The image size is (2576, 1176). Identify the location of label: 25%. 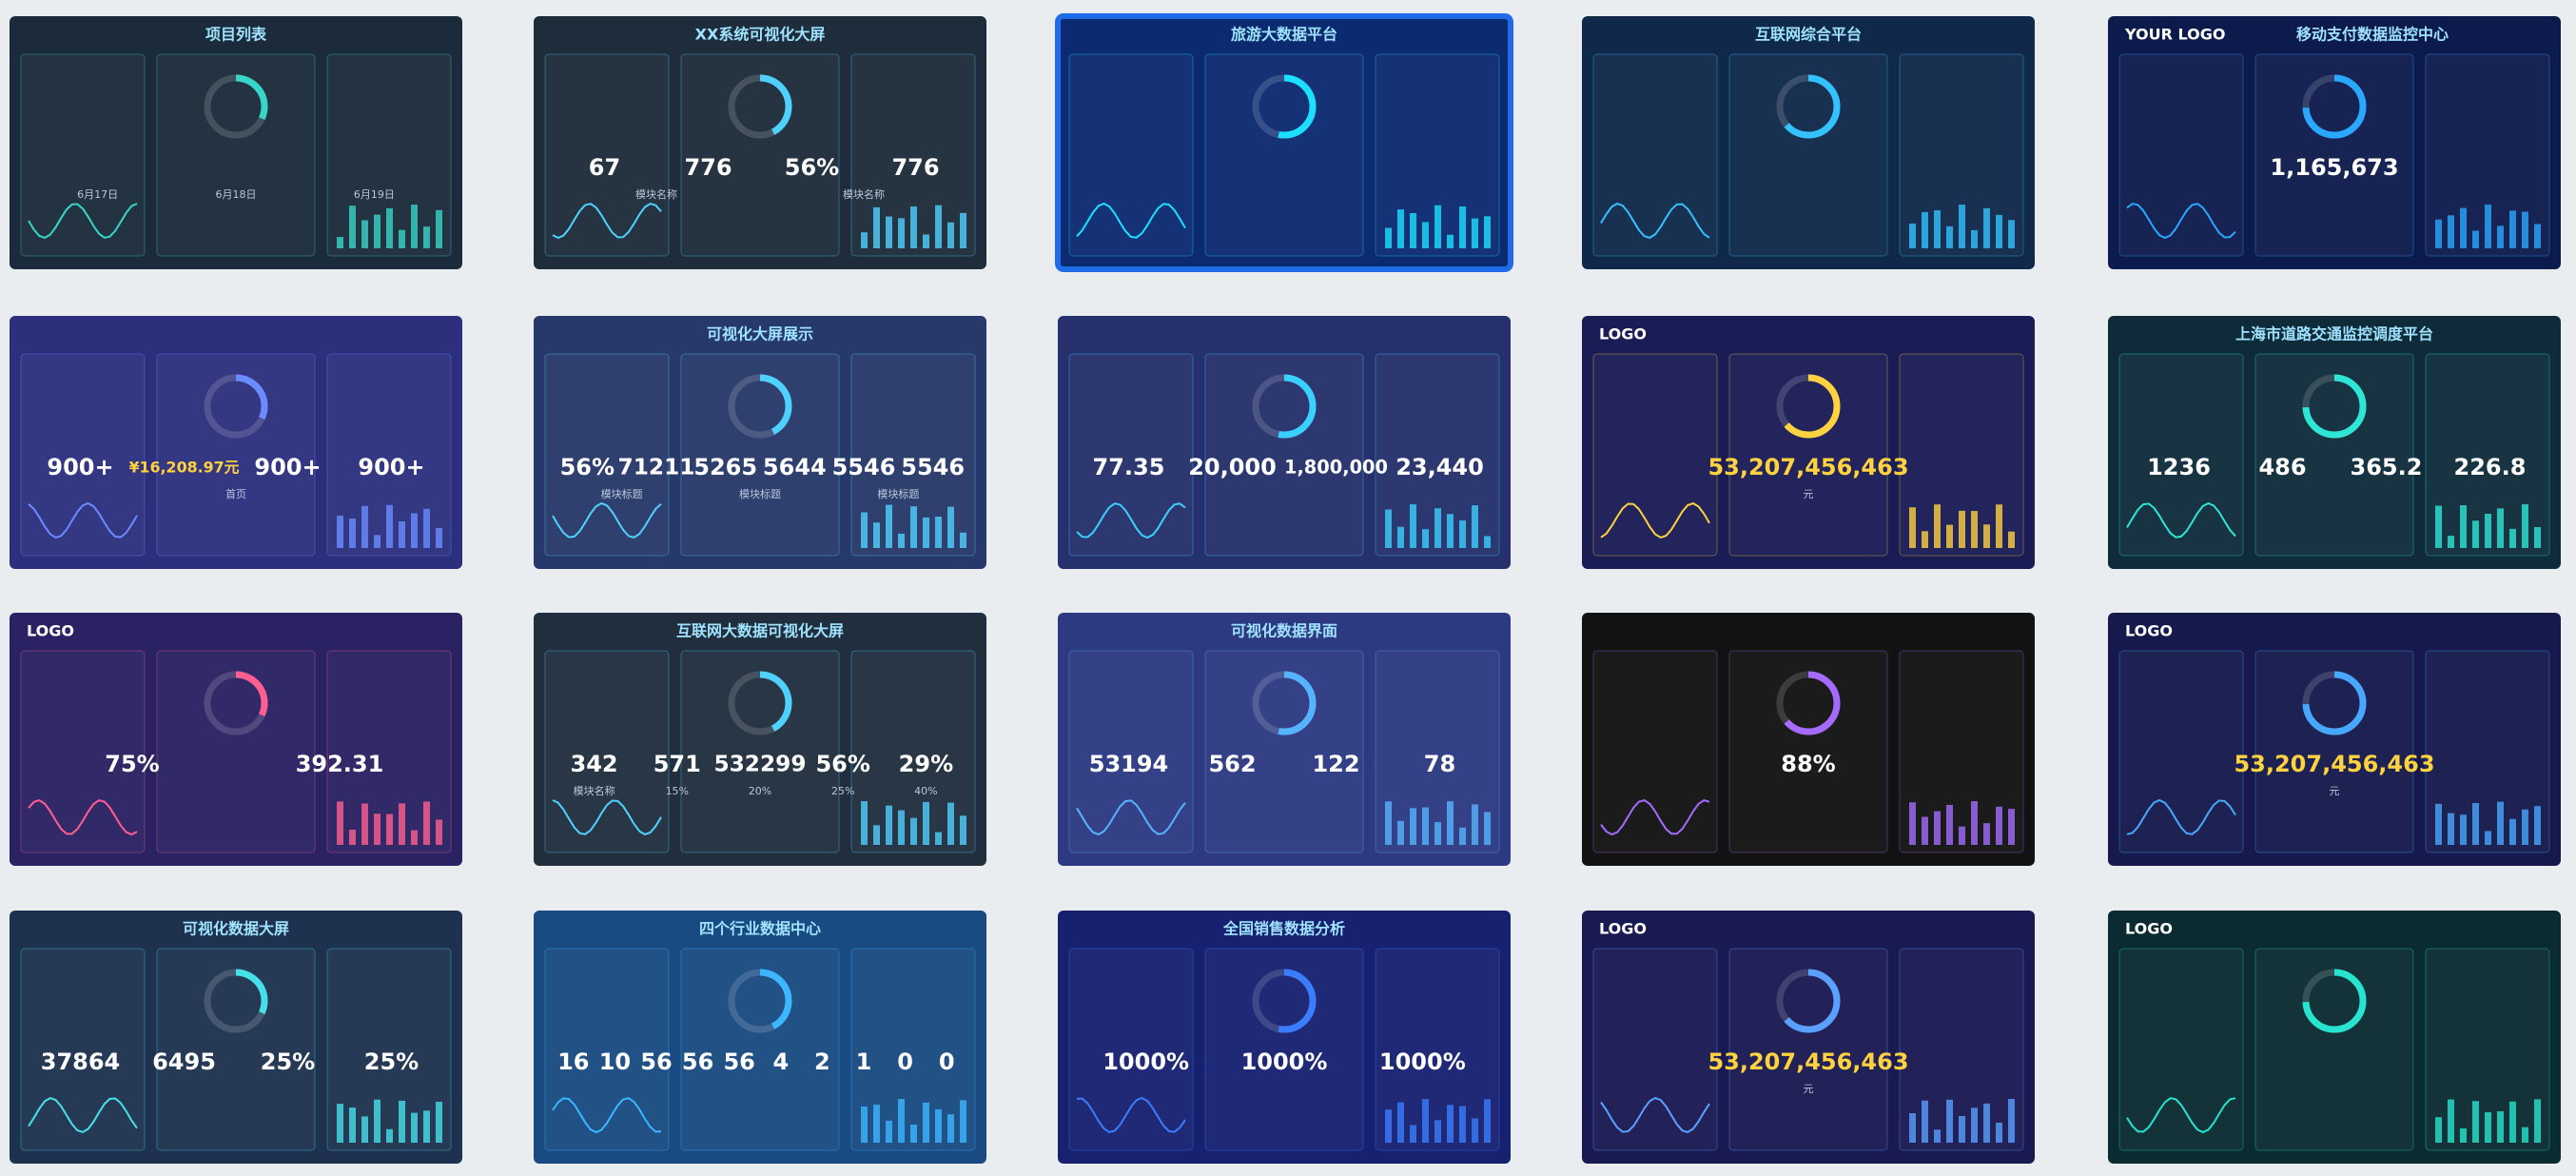
(843, 791).